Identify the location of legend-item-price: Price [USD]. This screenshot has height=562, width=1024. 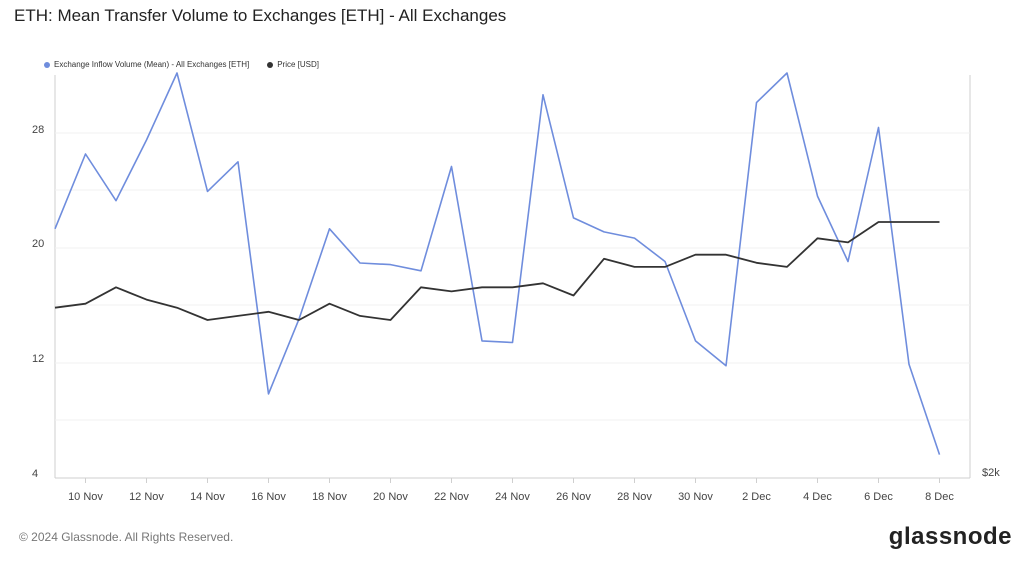
(293, 64).